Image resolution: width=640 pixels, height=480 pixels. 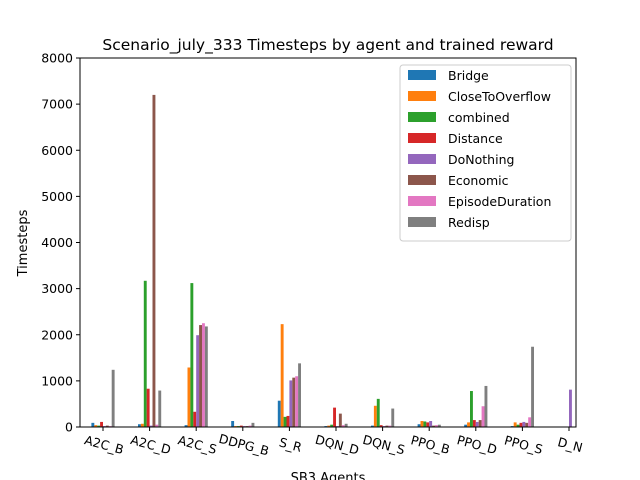 What do you see at coordinates (253, 424) in the screenshot?
I see `bar-Redisp-DDPG_B` at bounding box center [253, 424].